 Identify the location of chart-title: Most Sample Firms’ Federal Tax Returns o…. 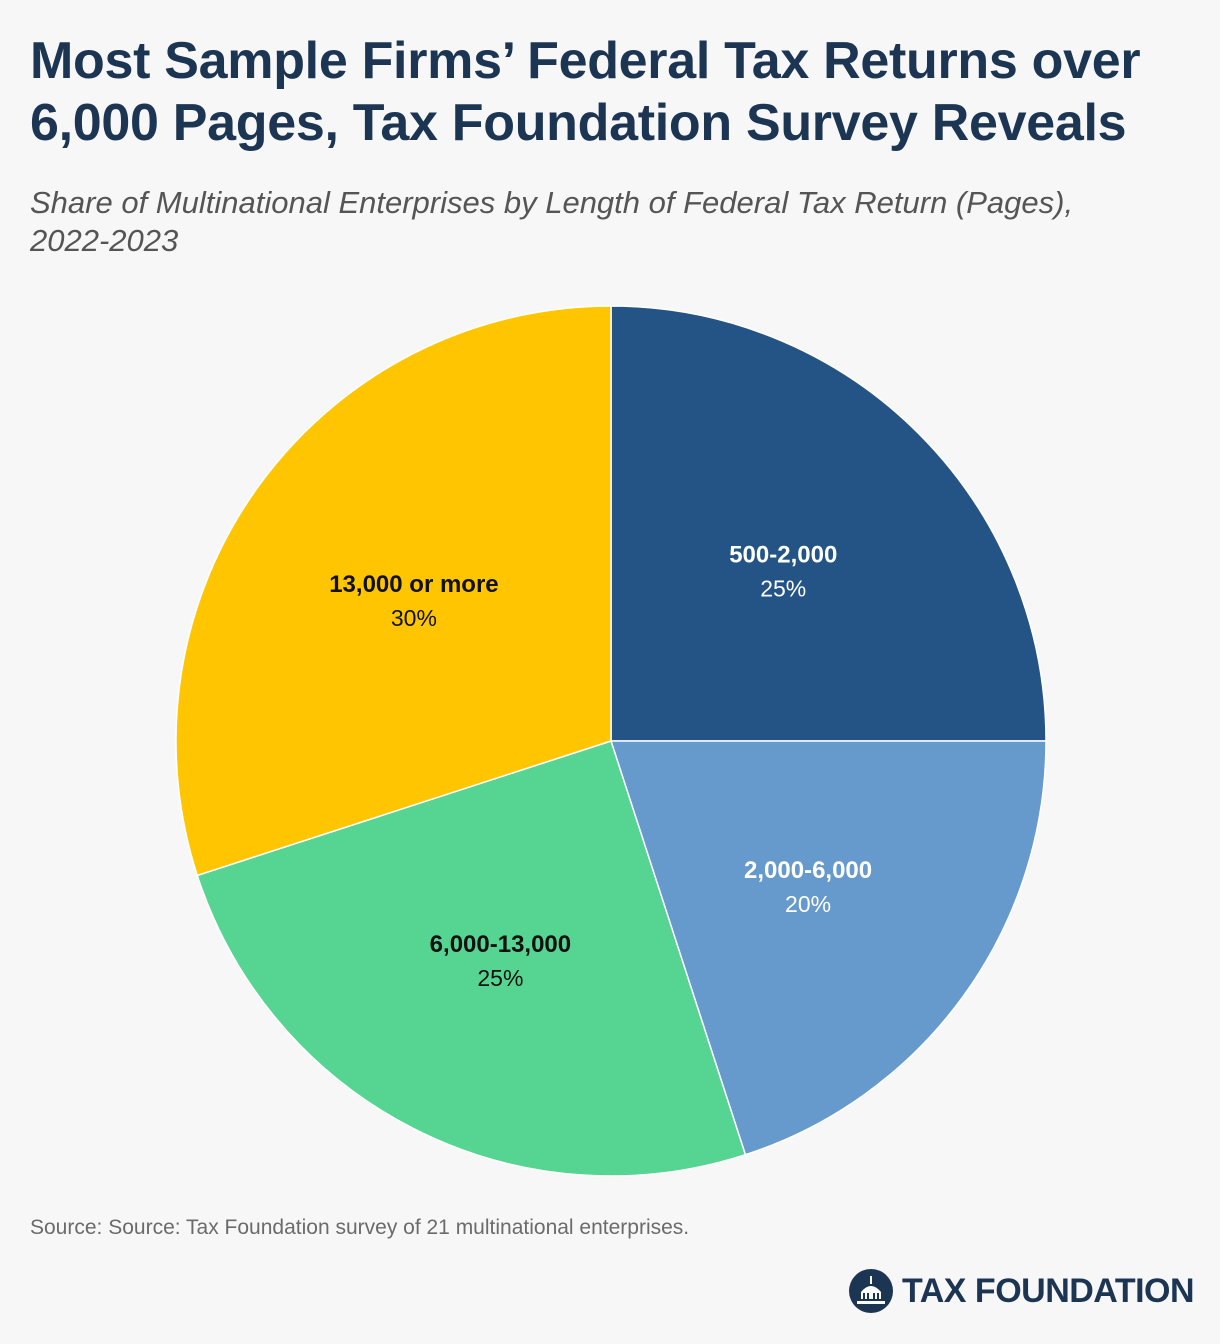
(585, 92).